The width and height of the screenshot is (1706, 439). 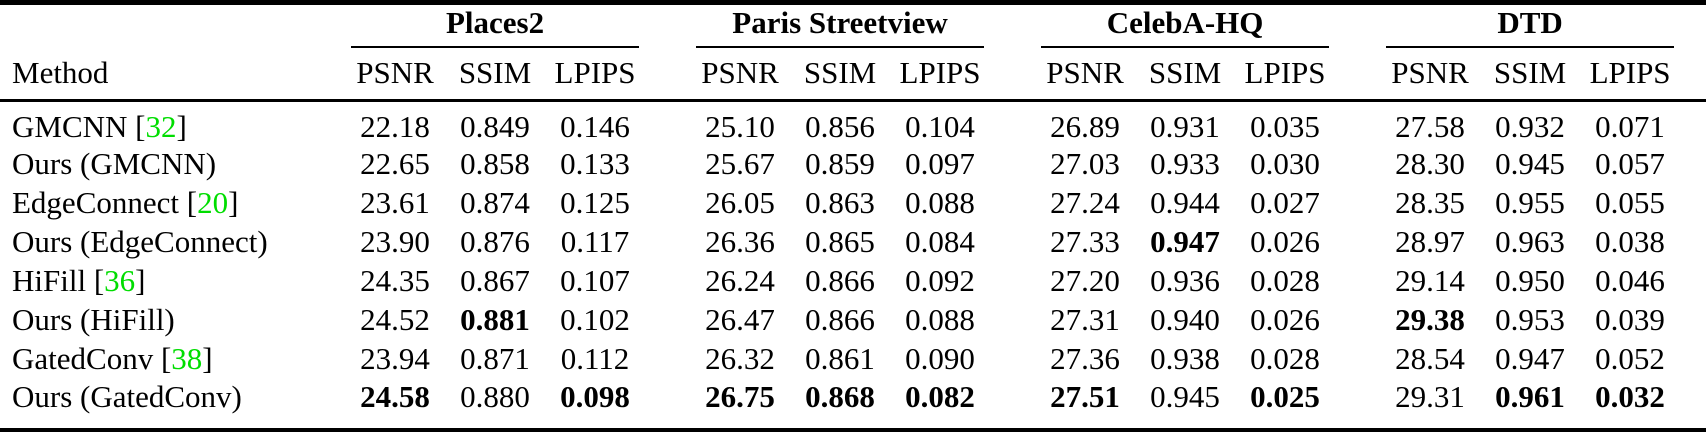 What do you see at coordinates (1085, 241) in the screenshot?
I see `metric-cell: 27.33` at bounding box center [1085, 241].